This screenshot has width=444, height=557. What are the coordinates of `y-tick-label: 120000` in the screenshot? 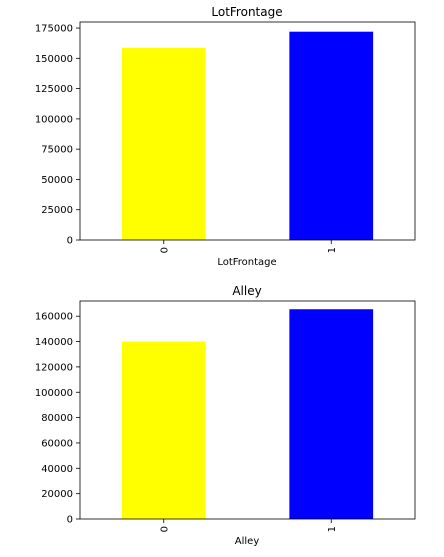 It's located at (54, 367).